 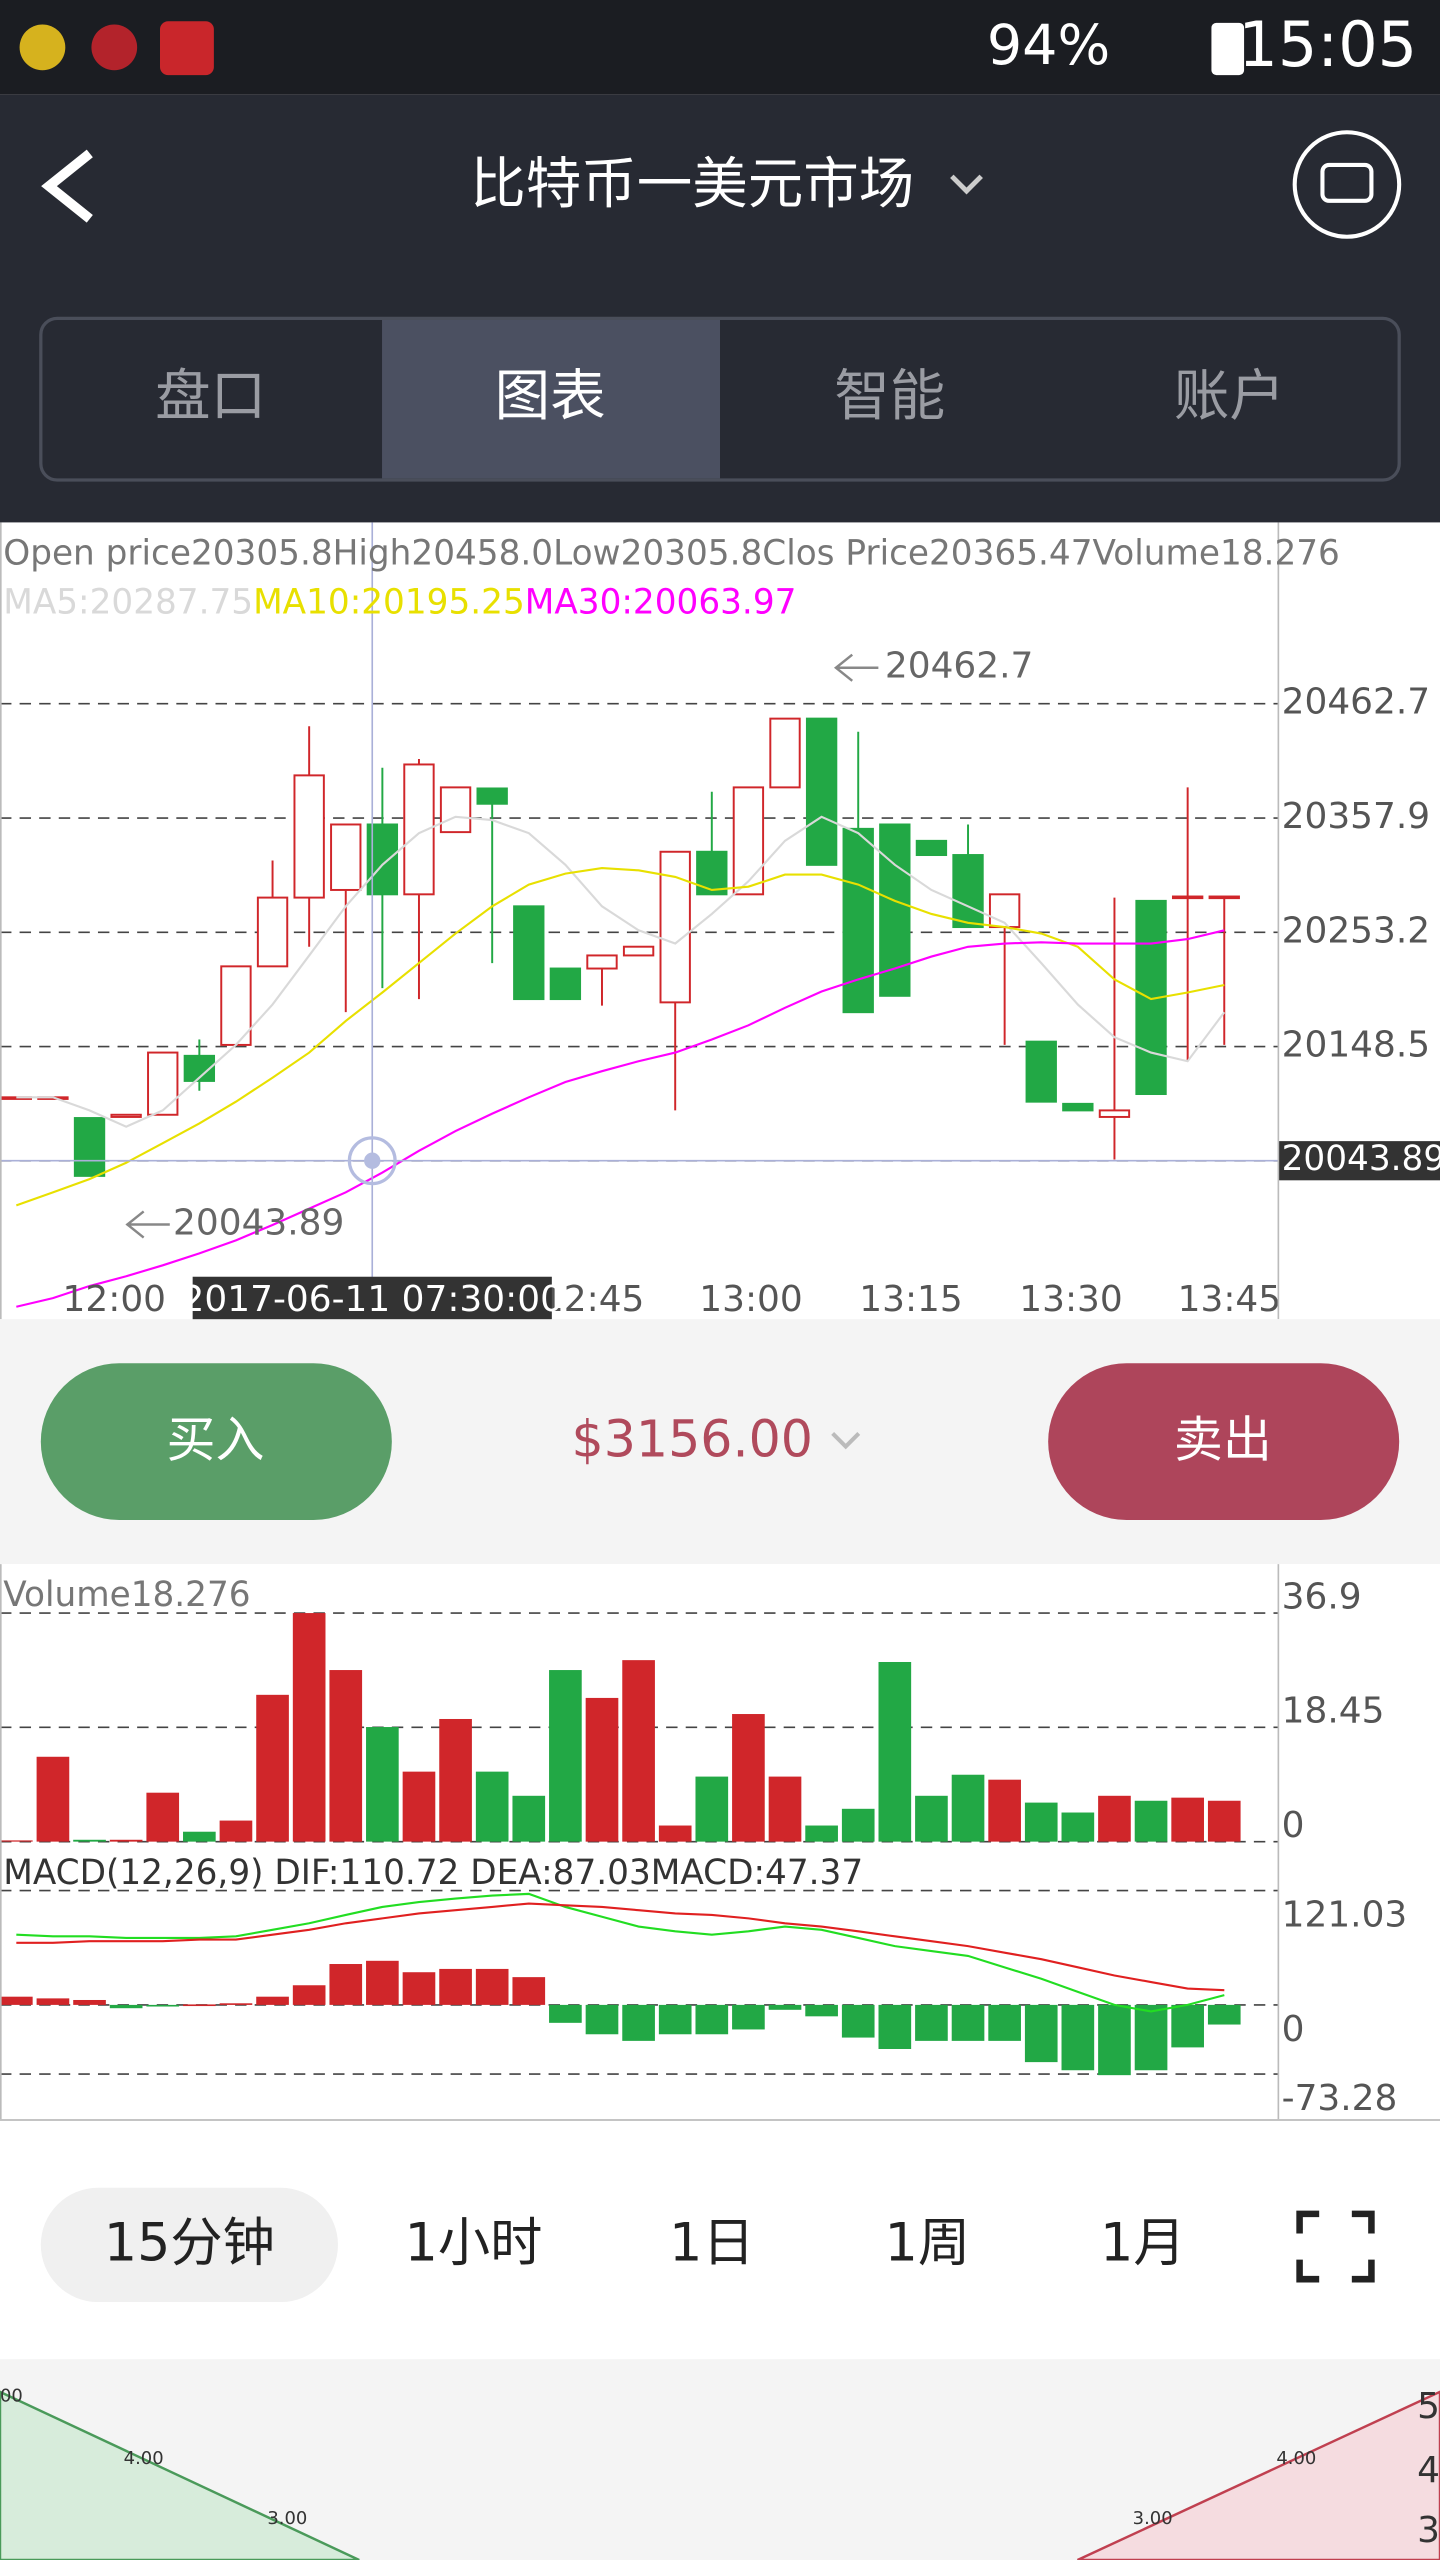 I want to click on clock: 15:05, so click(x=1327, y=44).